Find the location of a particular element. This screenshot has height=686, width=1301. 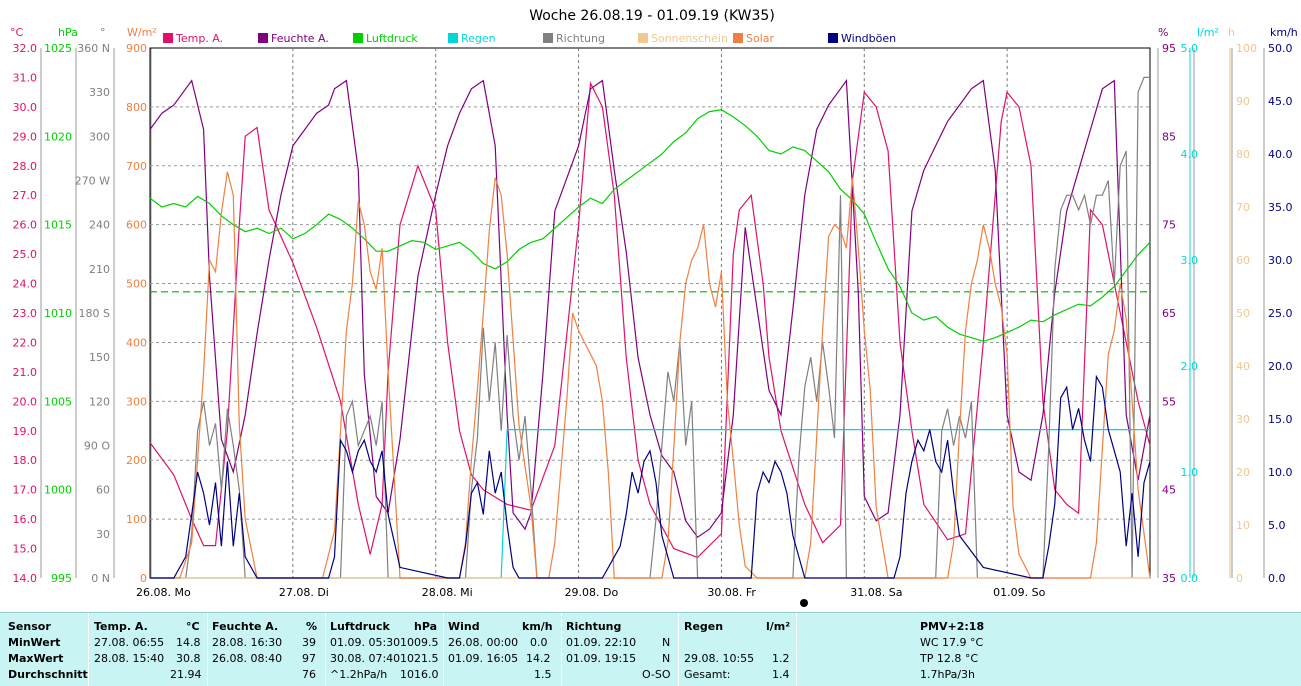

header-pressure: Luftdruck is located at coordinates (360, 626).